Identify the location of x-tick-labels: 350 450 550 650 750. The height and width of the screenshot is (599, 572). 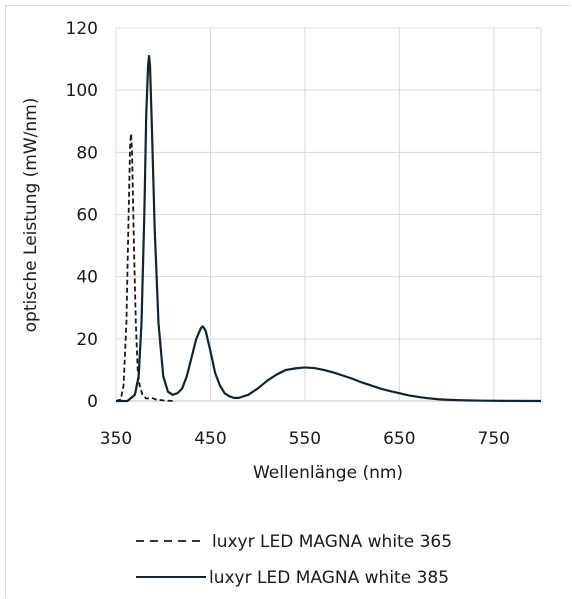
(305, 439).